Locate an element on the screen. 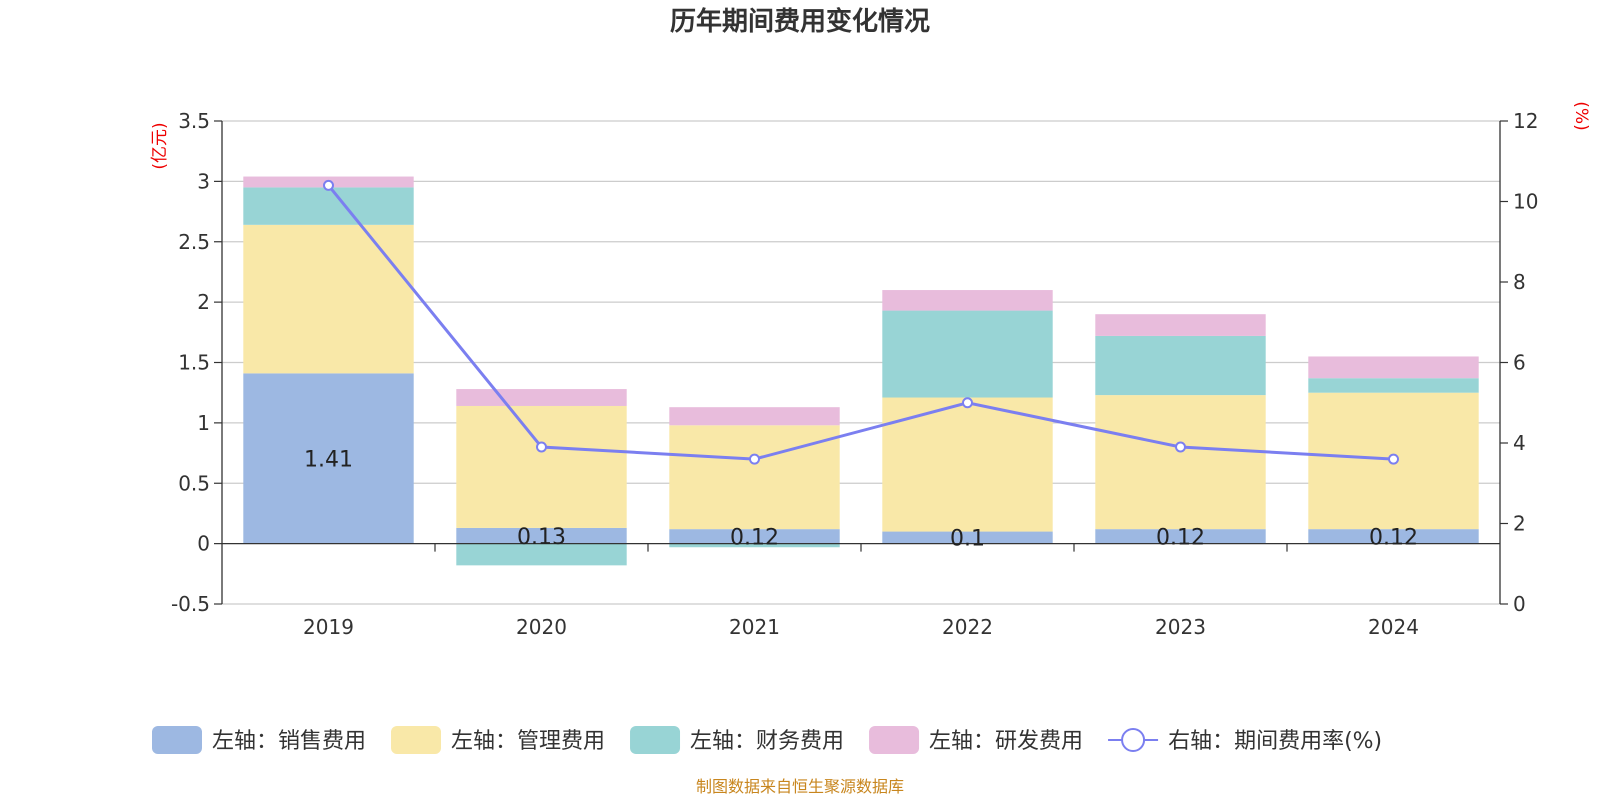 The height and width of the screenshot is (800, 1600). left-tick-label: -0.5 is located at coordinates (190, 604).